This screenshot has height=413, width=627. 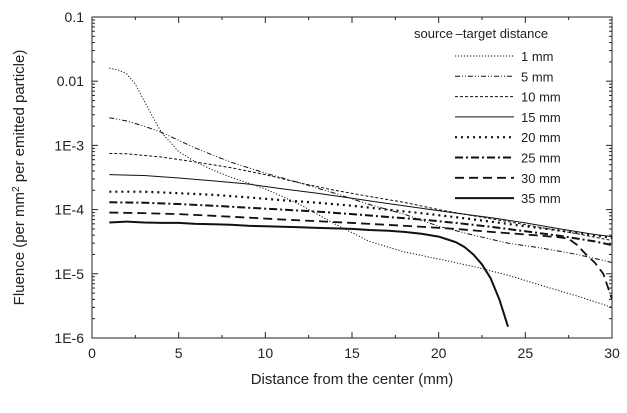 What do you see at coordinates (541, 198) in the screenshot?
I see `legend-entry-8: 35 mm` at bounding box center [541, 198].